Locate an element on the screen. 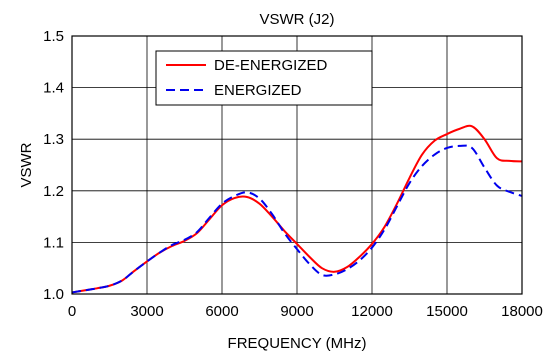  legend-box is located at coordinates (264, 78).